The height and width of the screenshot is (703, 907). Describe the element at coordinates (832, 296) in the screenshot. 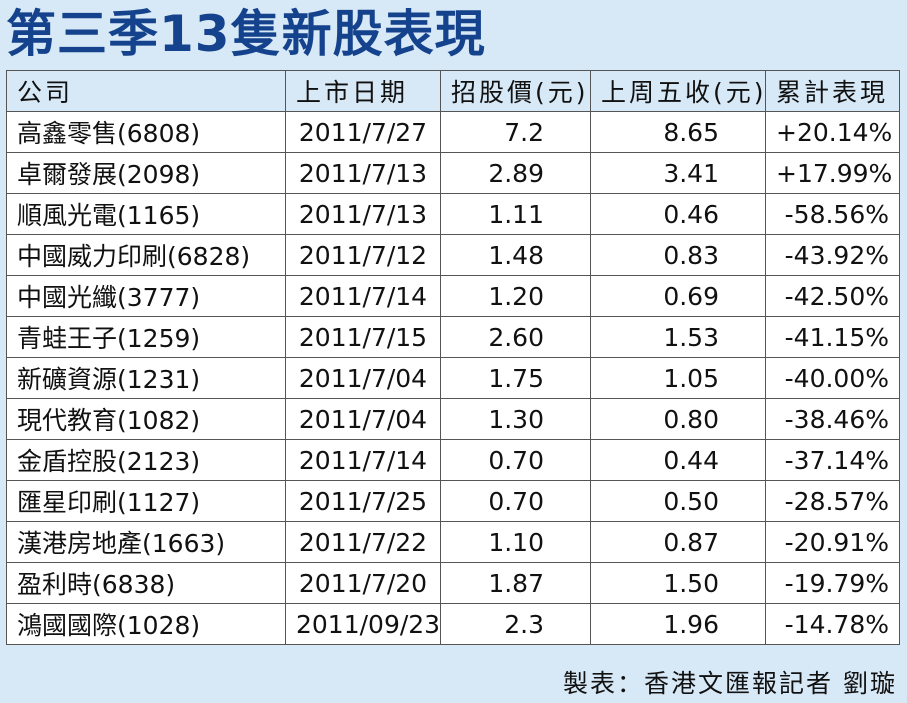

I see `table-cell: -42.50%` at that location.